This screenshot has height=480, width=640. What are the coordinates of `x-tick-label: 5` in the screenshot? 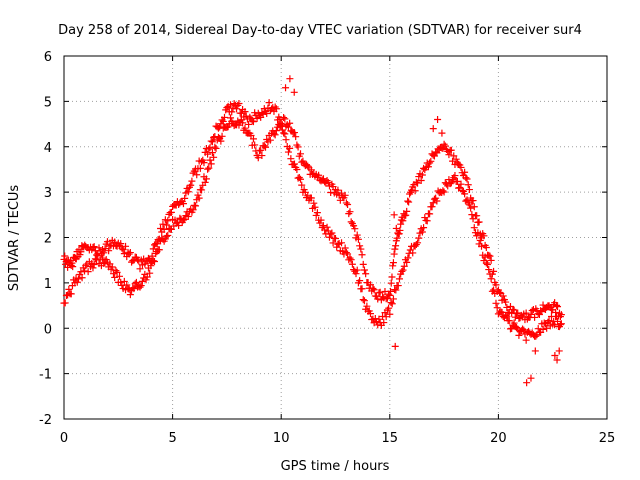 It's located at (172, 438).